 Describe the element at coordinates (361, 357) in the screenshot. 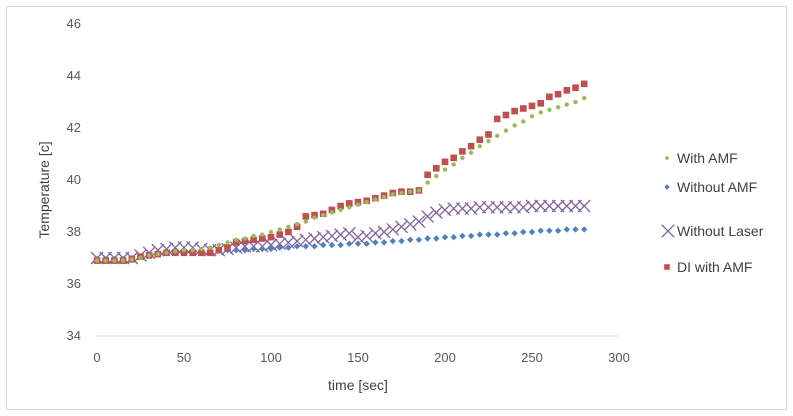

I see `x-tick-labels: 0 50 100 150 200 250 300` at that location.